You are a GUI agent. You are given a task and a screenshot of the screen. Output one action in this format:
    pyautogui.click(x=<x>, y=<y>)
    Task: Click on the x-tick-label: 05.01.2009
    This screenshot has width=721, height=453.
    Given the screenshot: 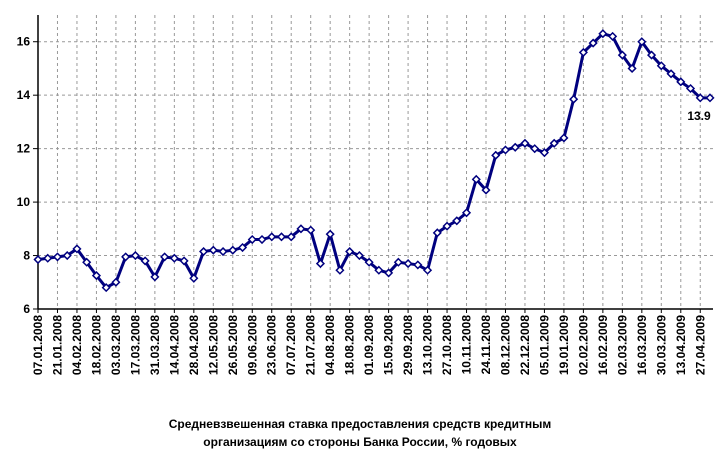 What is the action you would take?
    pyautogui.click(x=544, y=345)
    